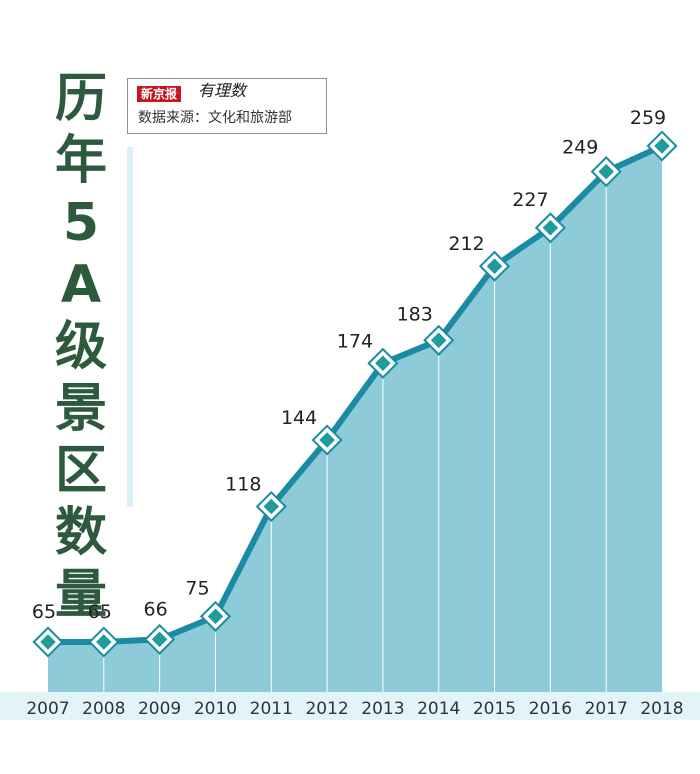 This screenshot has width=700, height=774. What do you see at coordinates (104, 642) in the screenshot?
I see `marker-2008` at bounding box center [104, 642].